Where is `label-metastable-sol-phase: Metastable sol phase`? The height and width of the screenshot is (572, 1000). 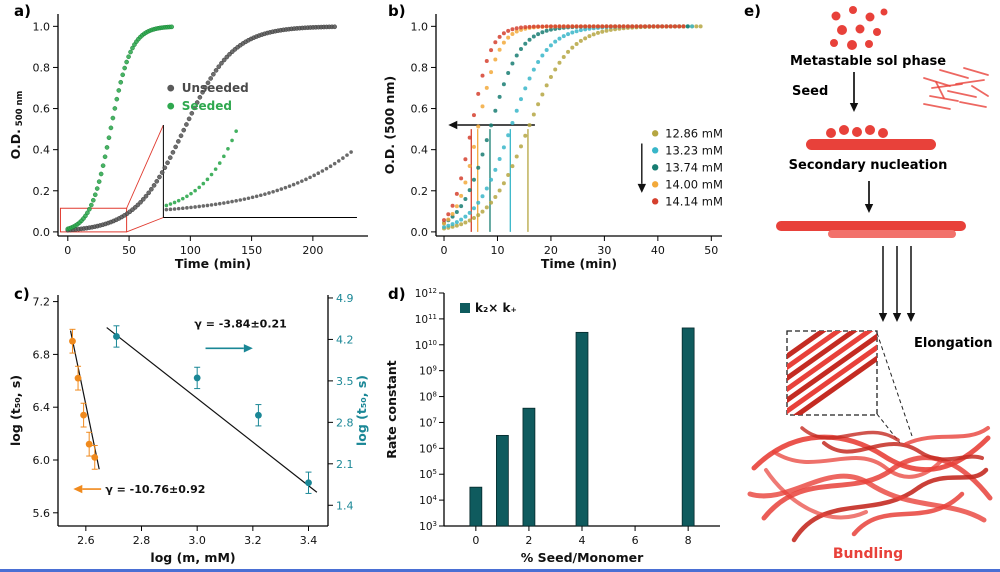 label-metastable-sol-phase: Metastable sol phase is located at coordinates (868, 61).